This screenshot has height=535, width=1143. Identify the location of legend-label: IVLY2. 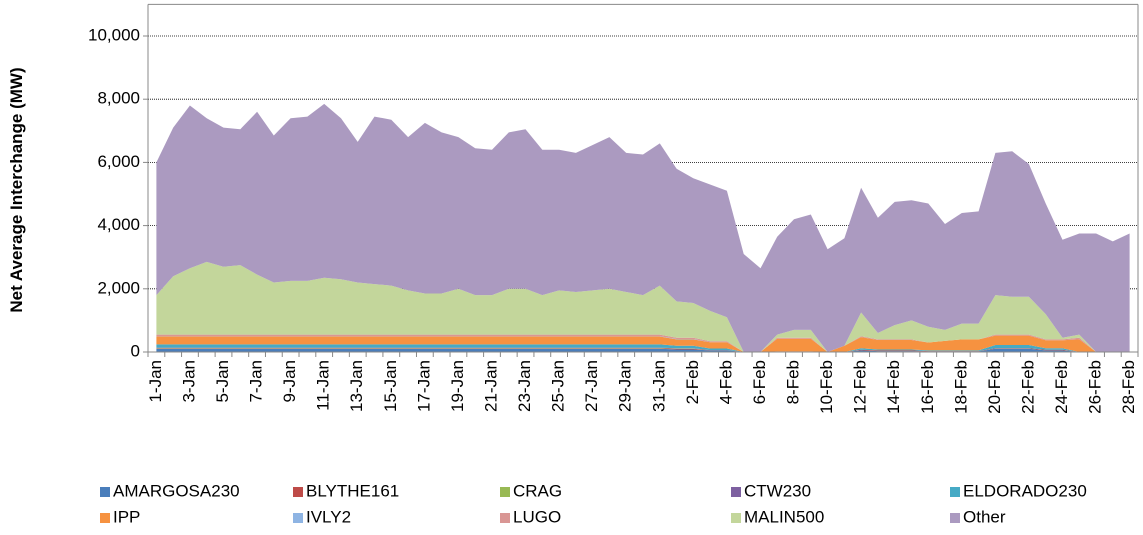
(328, 516).